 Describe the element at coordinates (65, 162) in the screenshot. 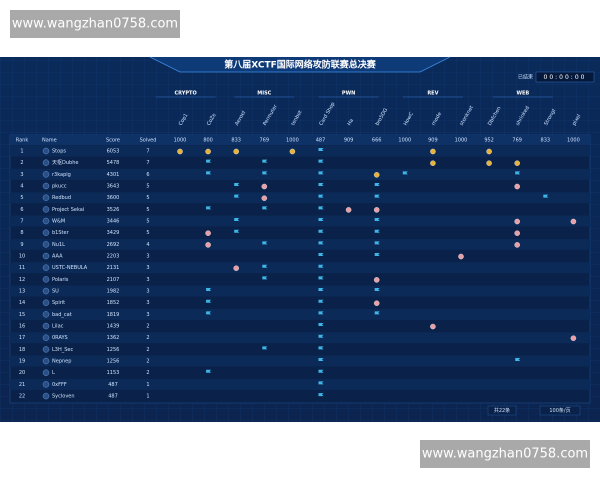

I see `team-name: 天枢Dubhe` at that location.